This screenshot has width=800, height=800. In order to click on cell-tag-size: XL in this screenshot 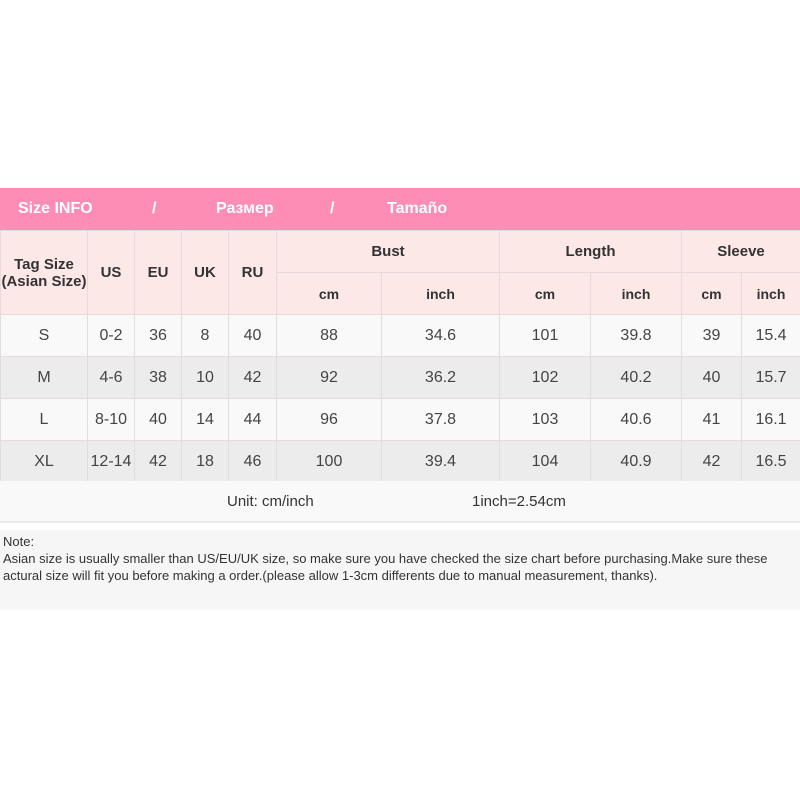, I will do `click(44, 461)`.